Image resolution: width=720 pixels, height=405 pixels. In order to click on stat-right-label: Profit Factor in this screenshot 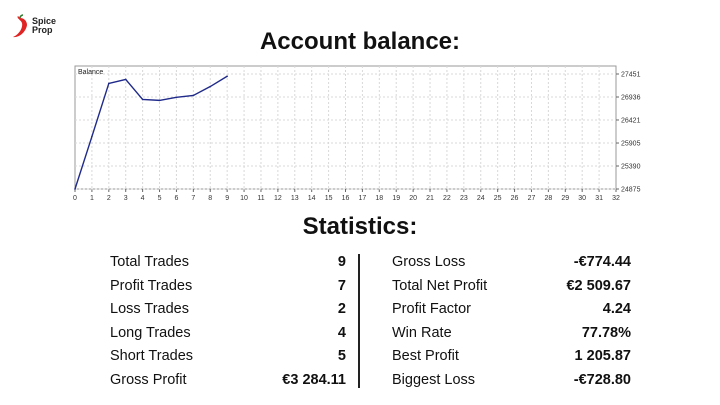, I will do `click(431, 309)`.